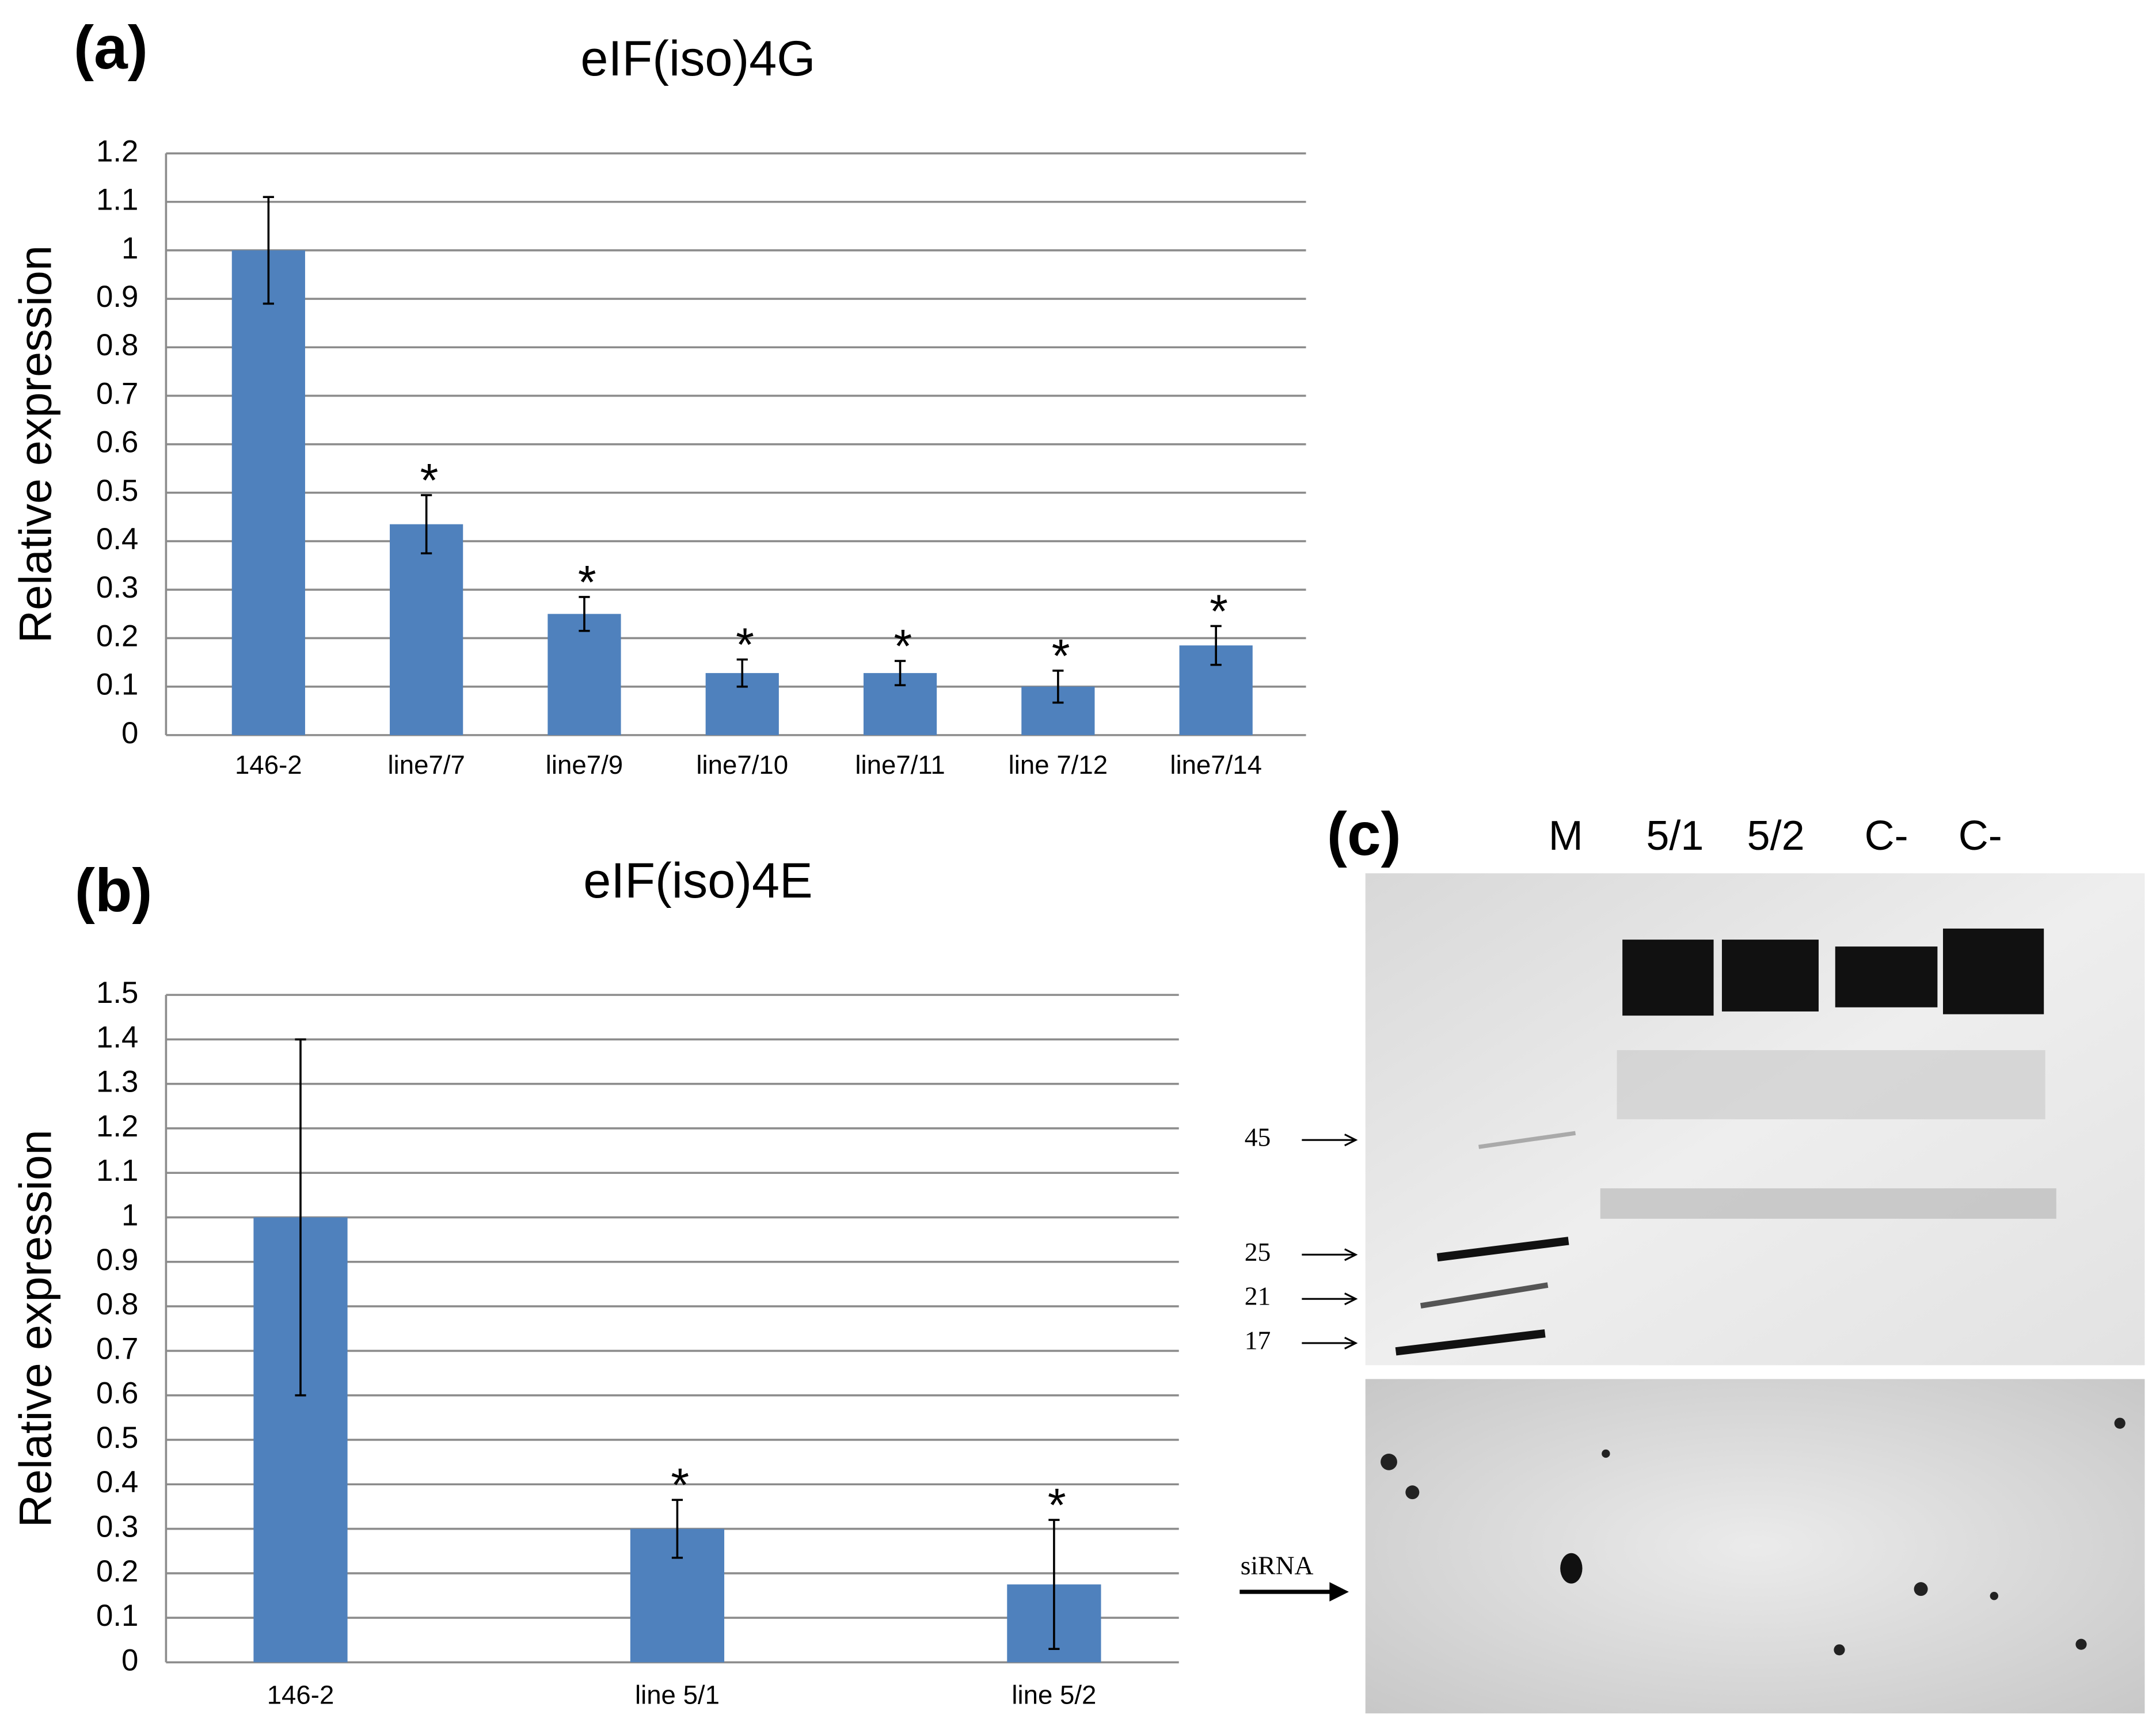 This screenshot has width=2156, height=1730. Describe the element at coordinates (117, 1482) in the screenshot. I see `y-tick-label: 0.4` at that location.